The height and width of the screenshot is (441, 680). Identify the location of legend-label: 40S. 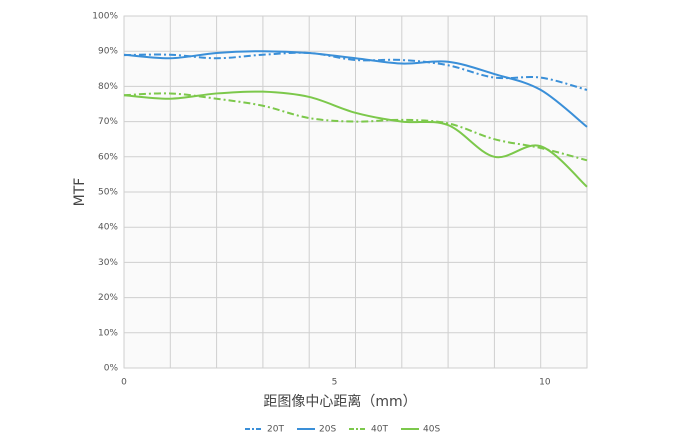
(431, 430).